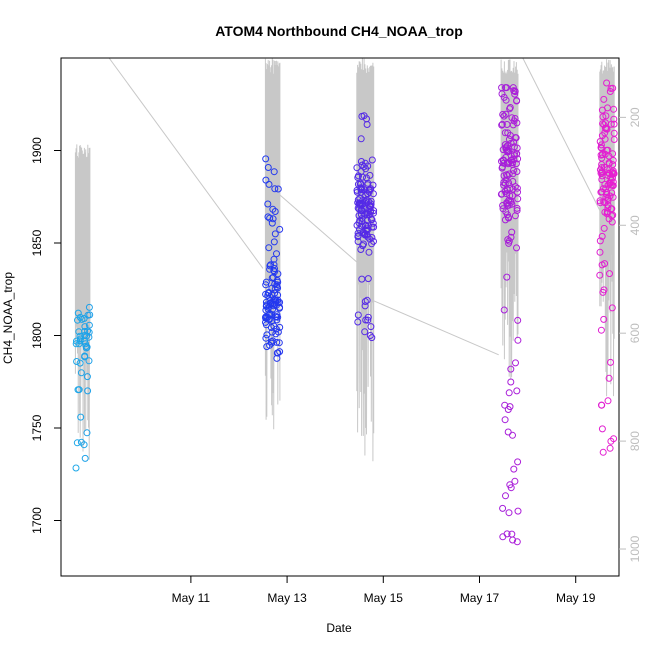 The width and height of the screenshot is (650, 650). What do you see at coordinates (37, 335) in the screenshot?
I see `y-tick-label: 1800` at bounding box center [37, 335].